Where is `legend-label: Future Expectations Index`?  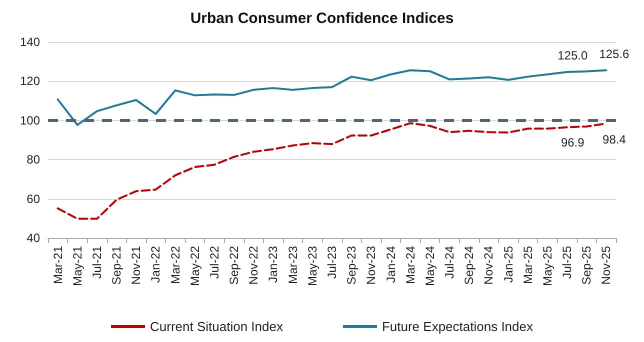
legend-label: Future Expectations Index is located at coordinates (458, 326).